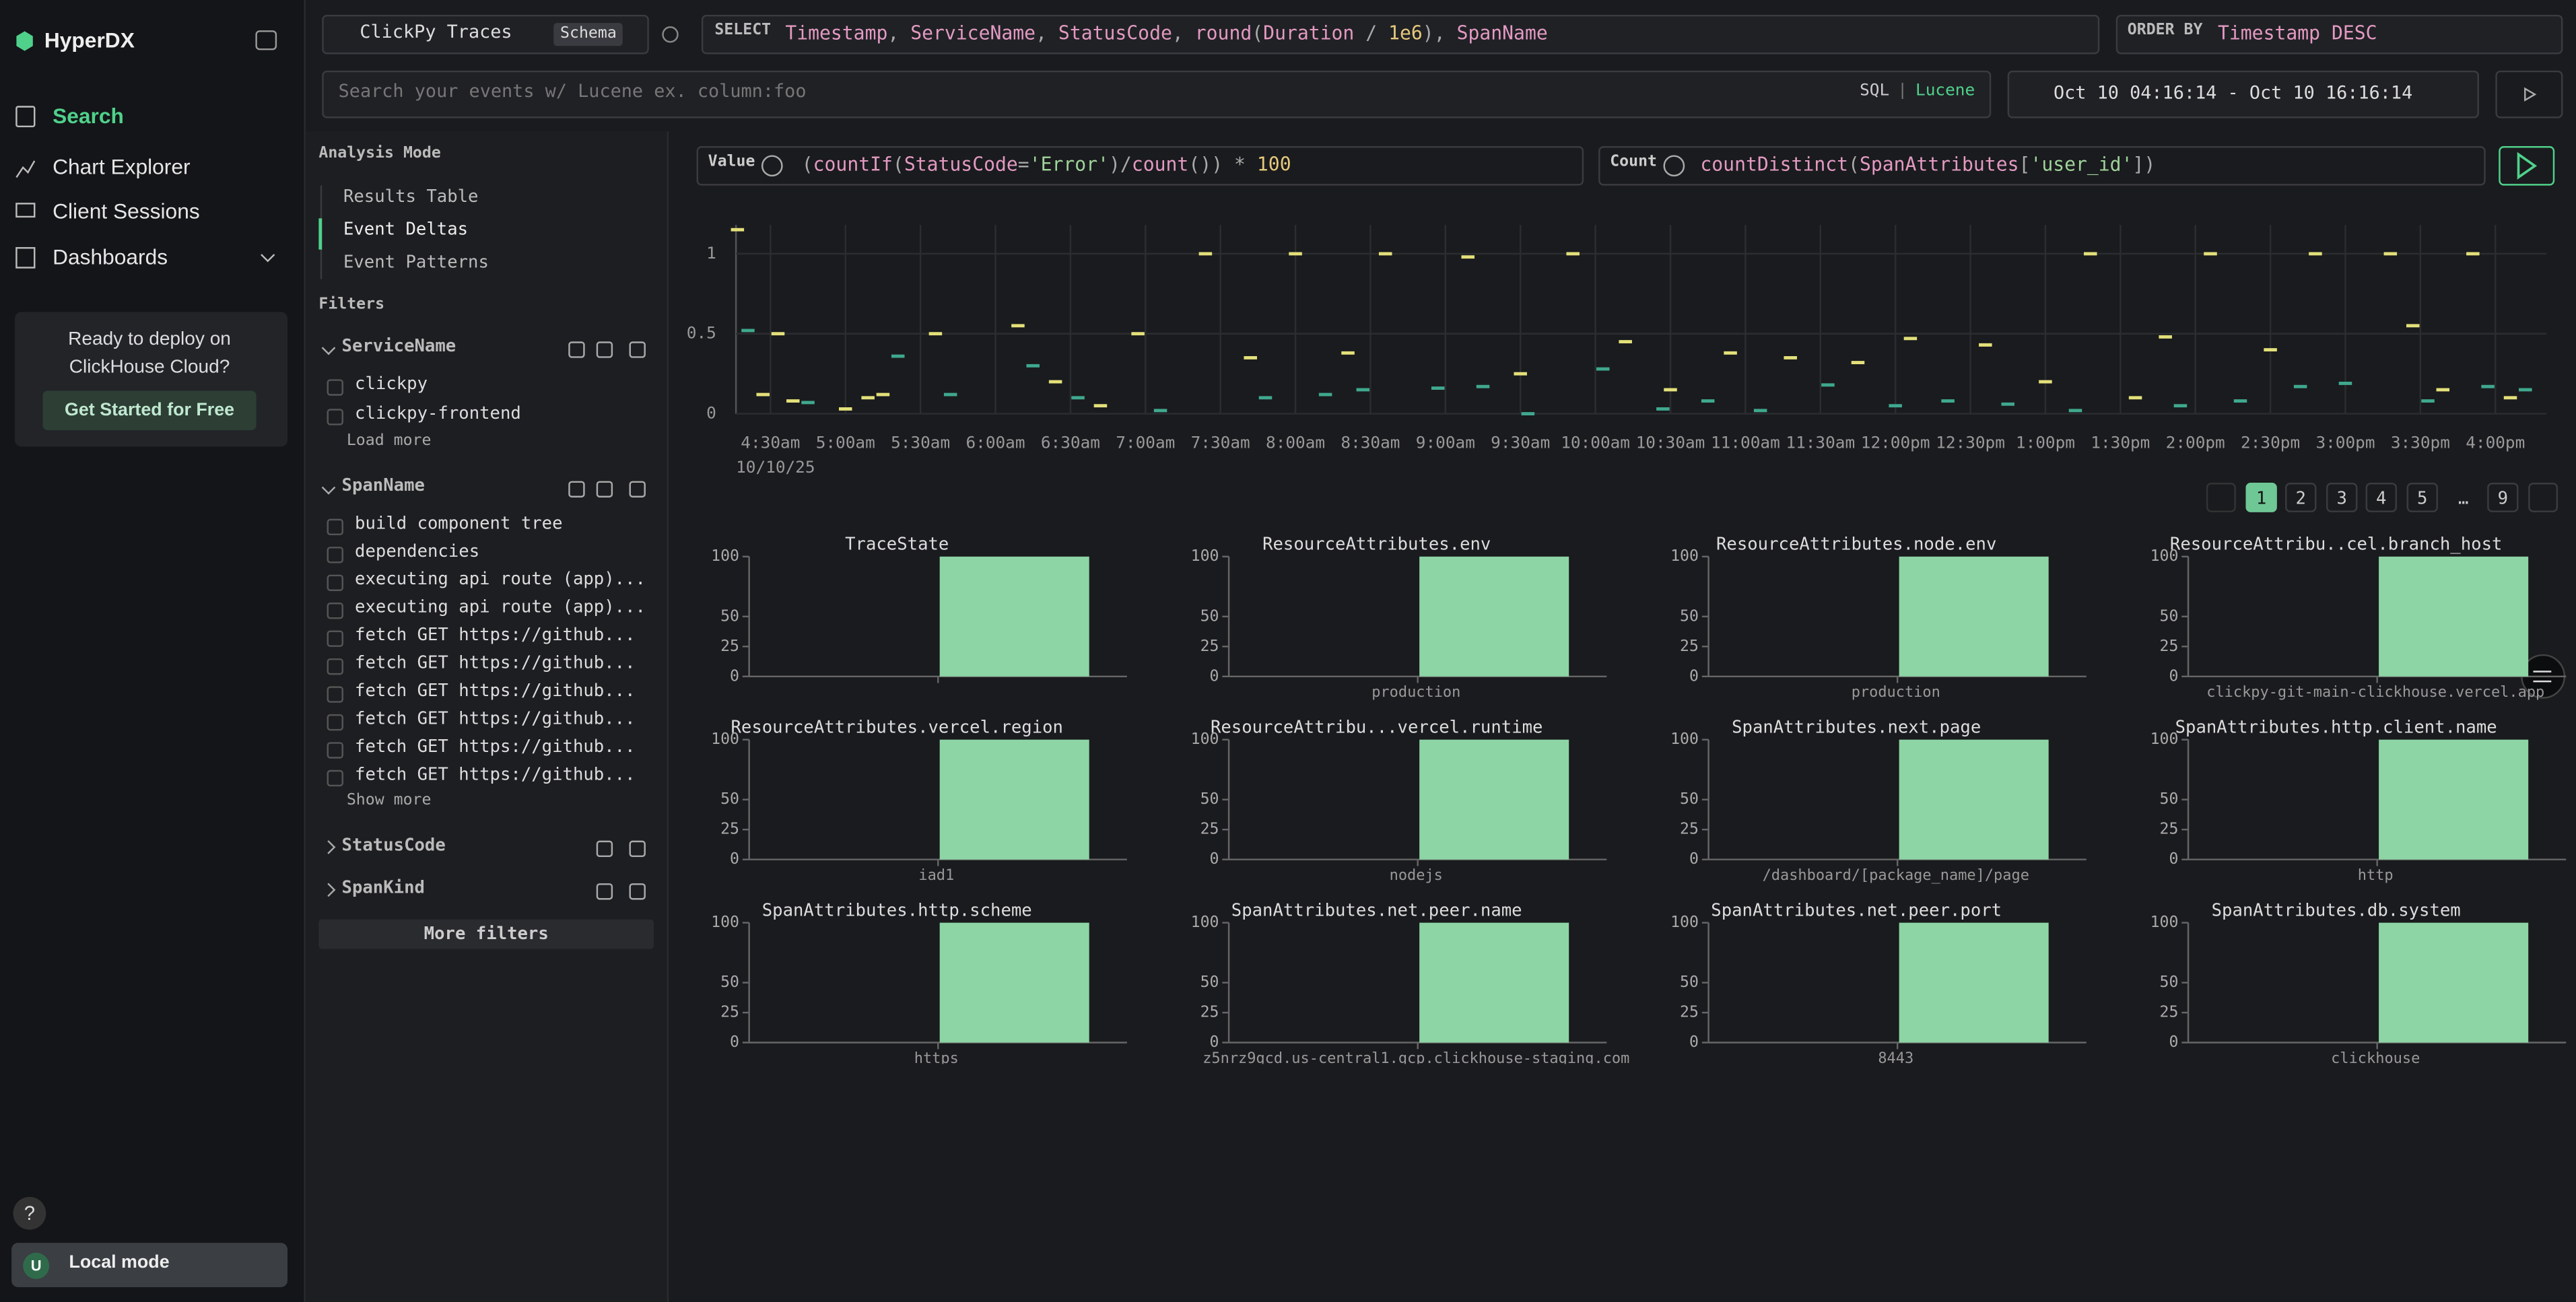 This screenshot has width=2576, height=1302. Describe the element at coordinates (1856, 911) in the screenshot. I see `histogram-title: SpanAttributes.net.peer.port` at that location.